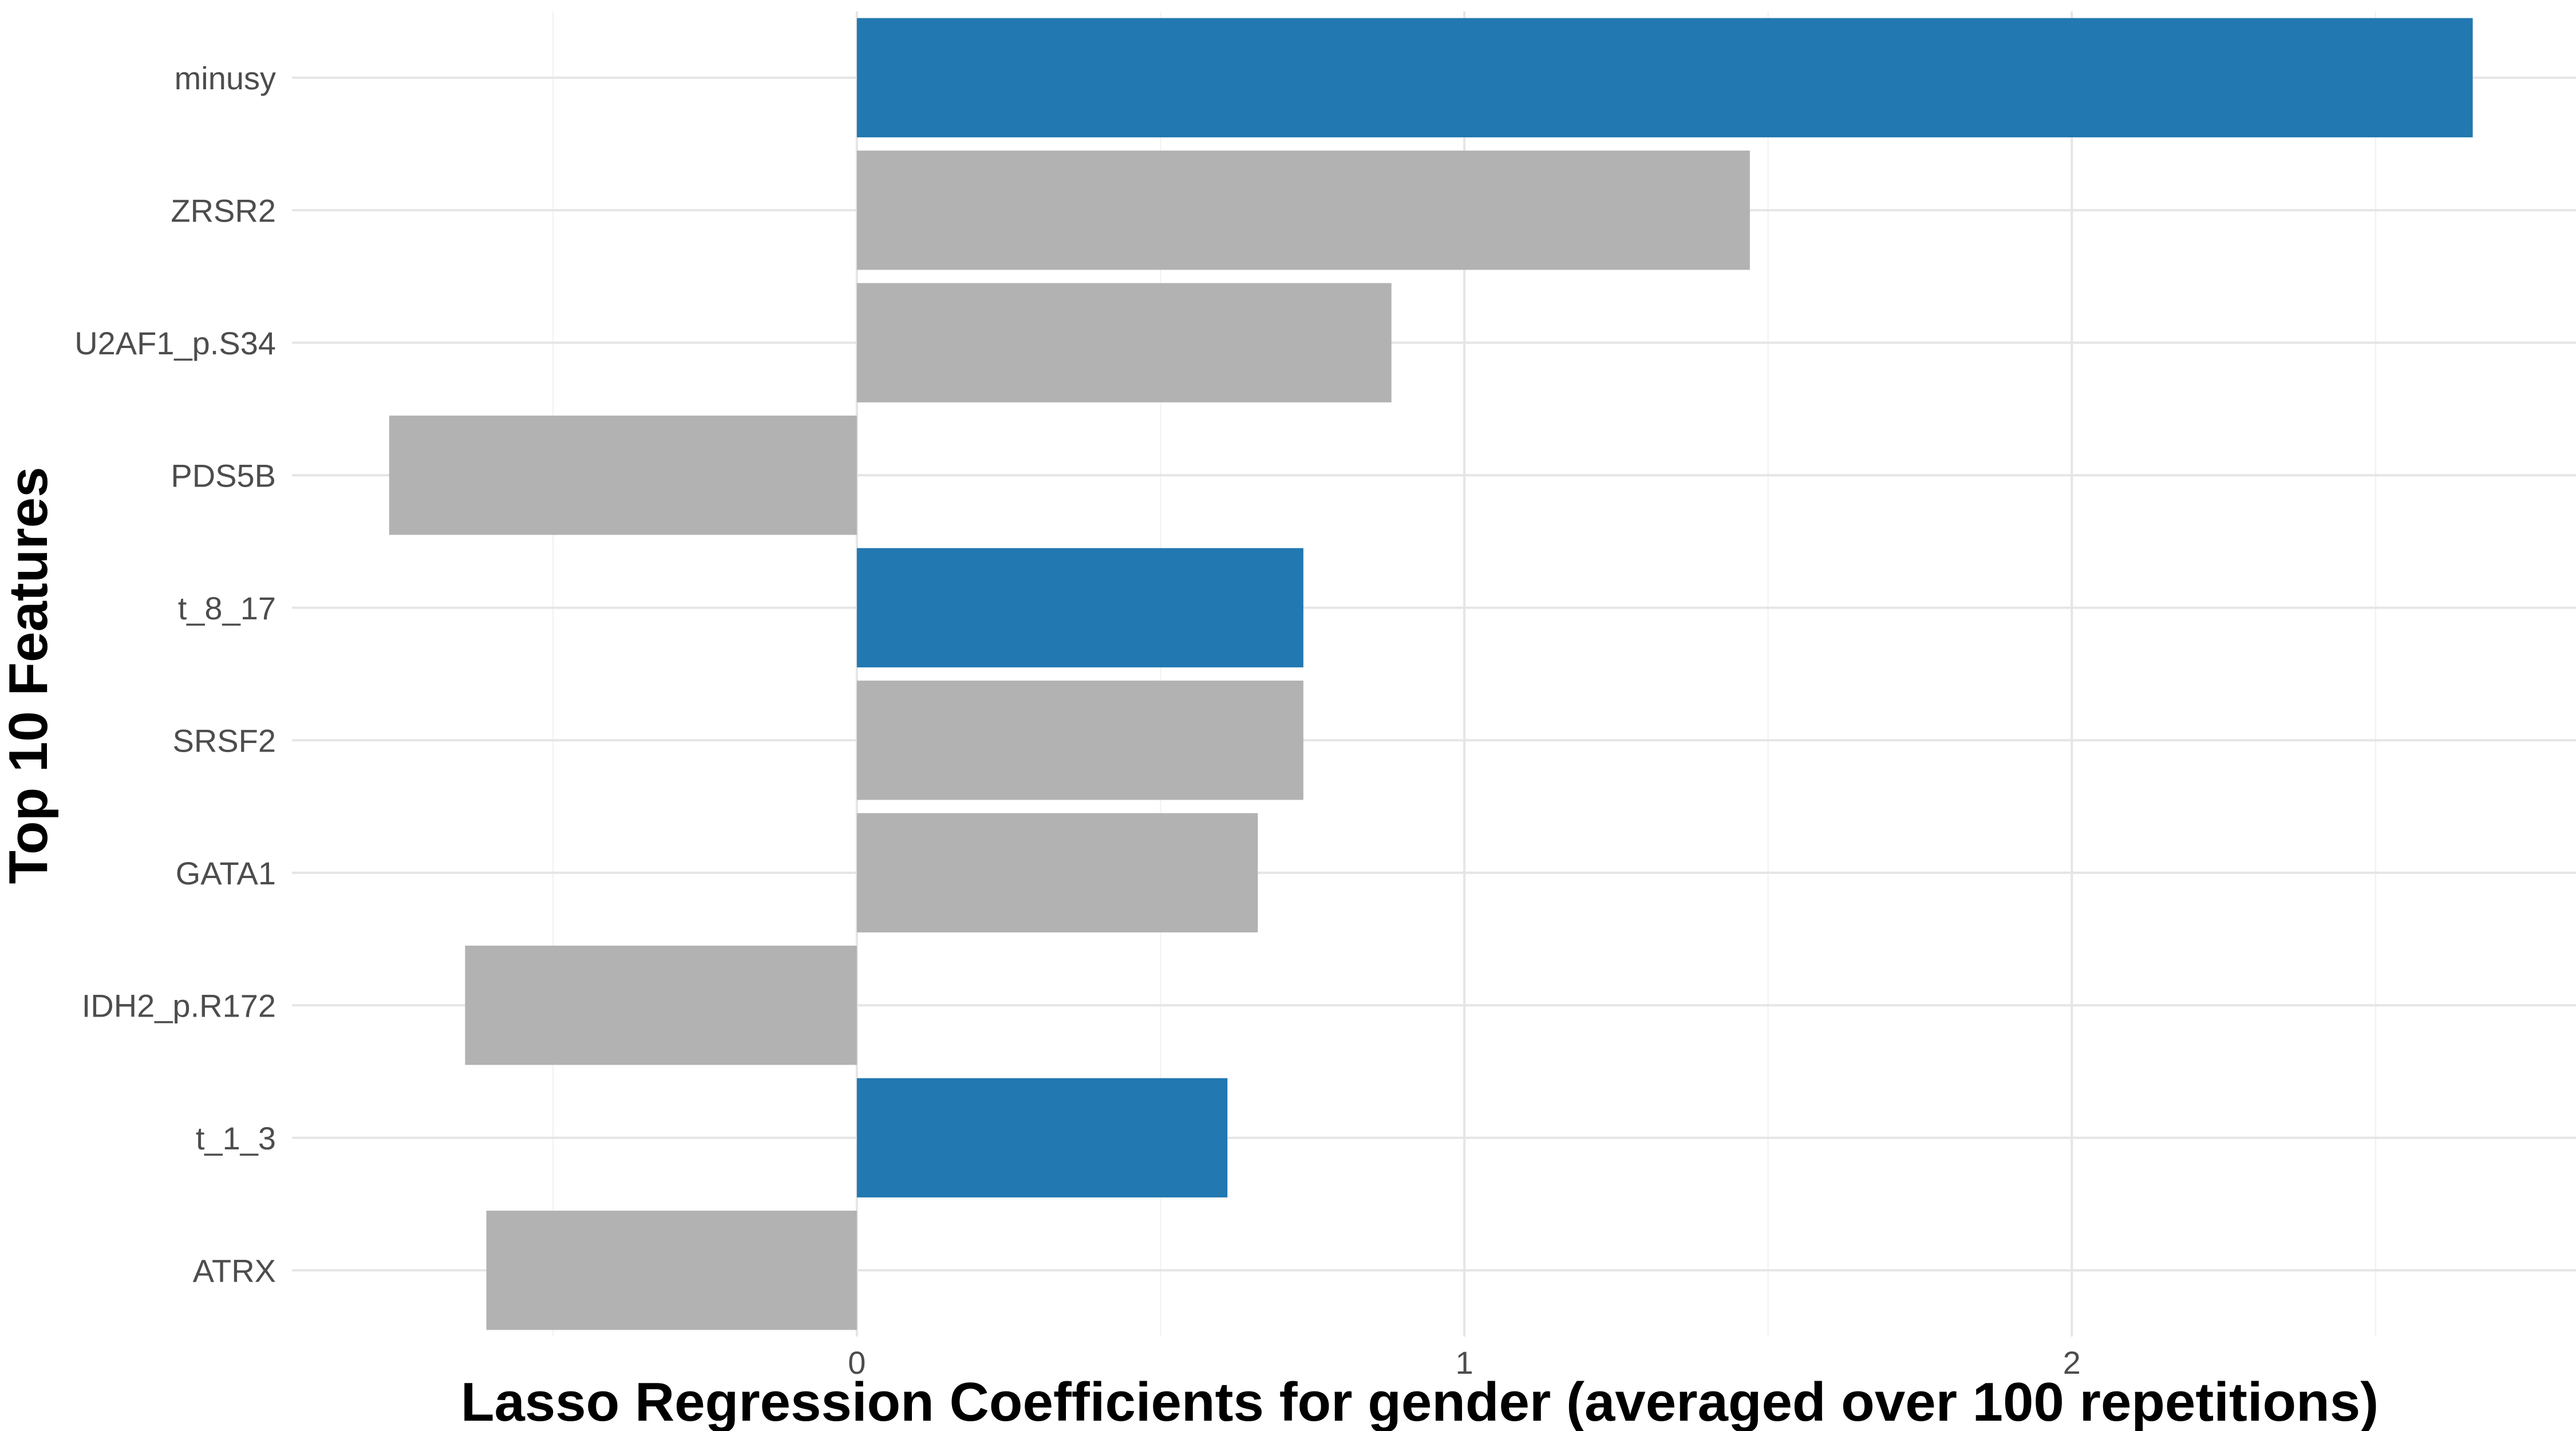 This screenshot has width=2576, height=1431. What do you see at coordinates (661, 1006) in the screenshot?
I see `bar-IDH2_p.R172` at bounding box center [661, 1006].